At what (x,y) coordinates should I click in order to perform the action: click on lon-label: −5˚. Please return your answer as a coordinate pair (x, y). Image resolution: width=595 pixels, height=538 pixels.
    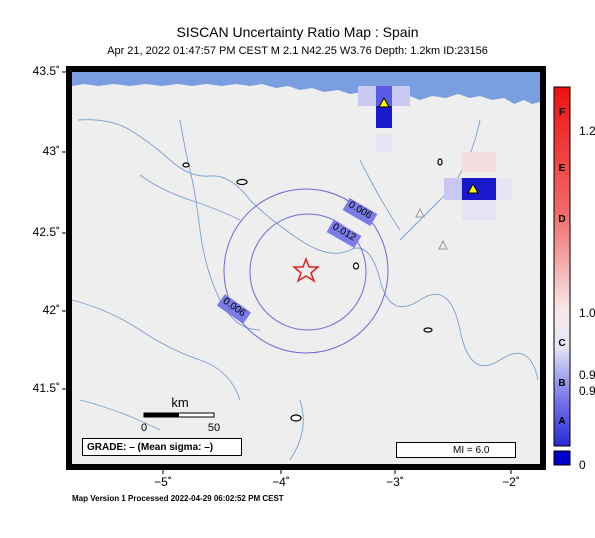
    Looking at the image, I should click on (163, 482).